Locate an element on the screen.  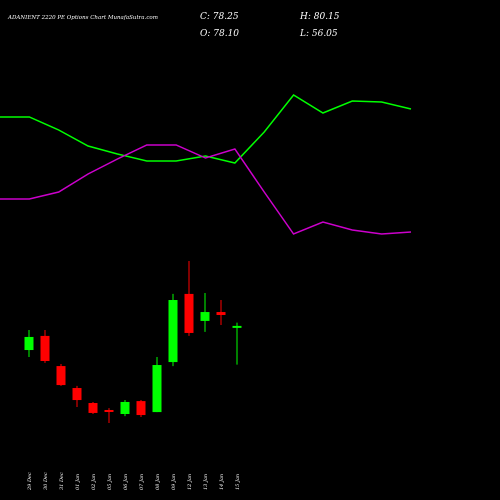
x-tick-label: 08 Jan is located at coordinates (158, 482).